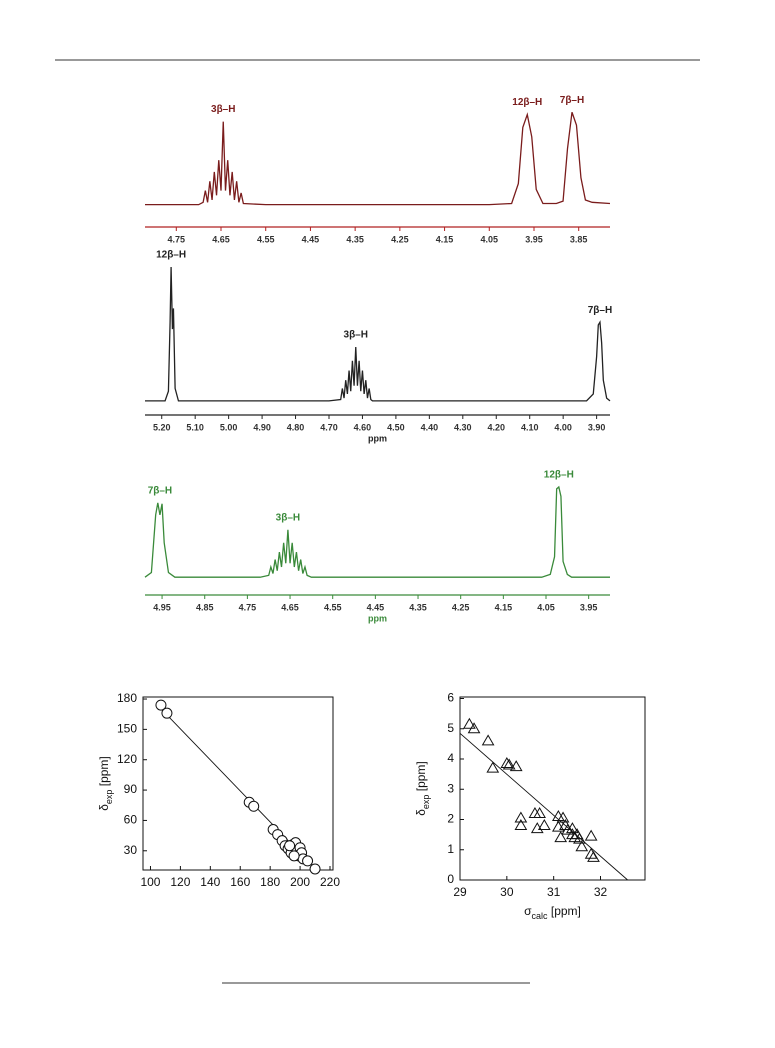  I want to click on x-tick-label: 30, so click(507, 892).